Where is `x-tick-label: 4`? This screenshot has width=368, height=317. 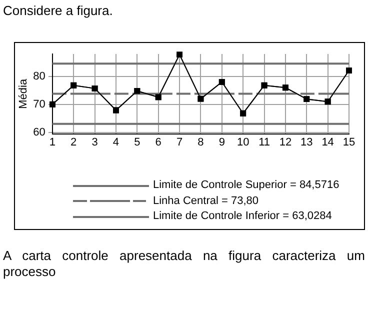
x-tick-label: 4 is located at coordinates (116, 142).